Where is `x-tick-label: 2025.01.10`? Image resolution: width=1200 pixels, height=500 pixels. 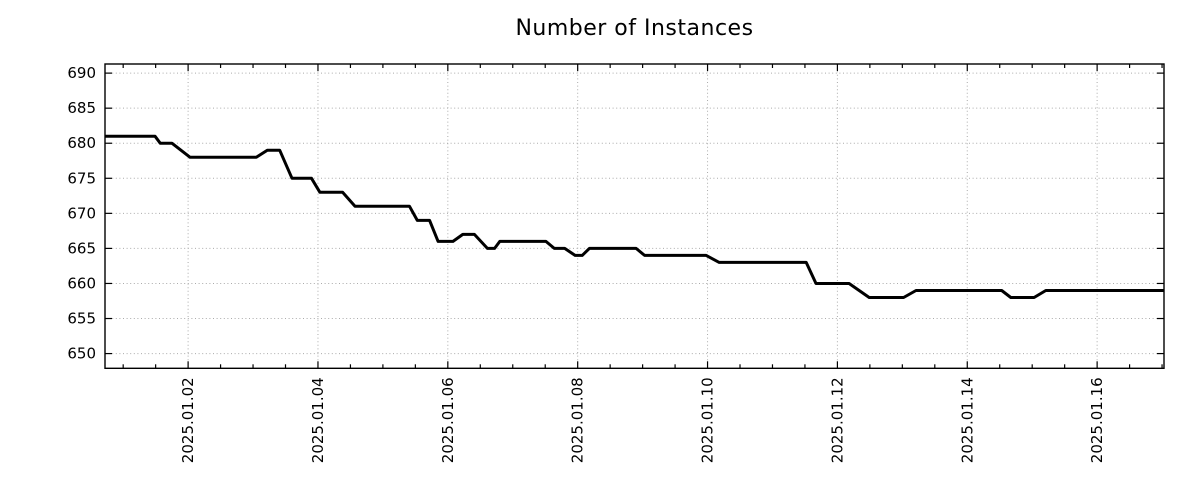
x-tick-label: 2025.01.10 is located at coordinates (708, 420).